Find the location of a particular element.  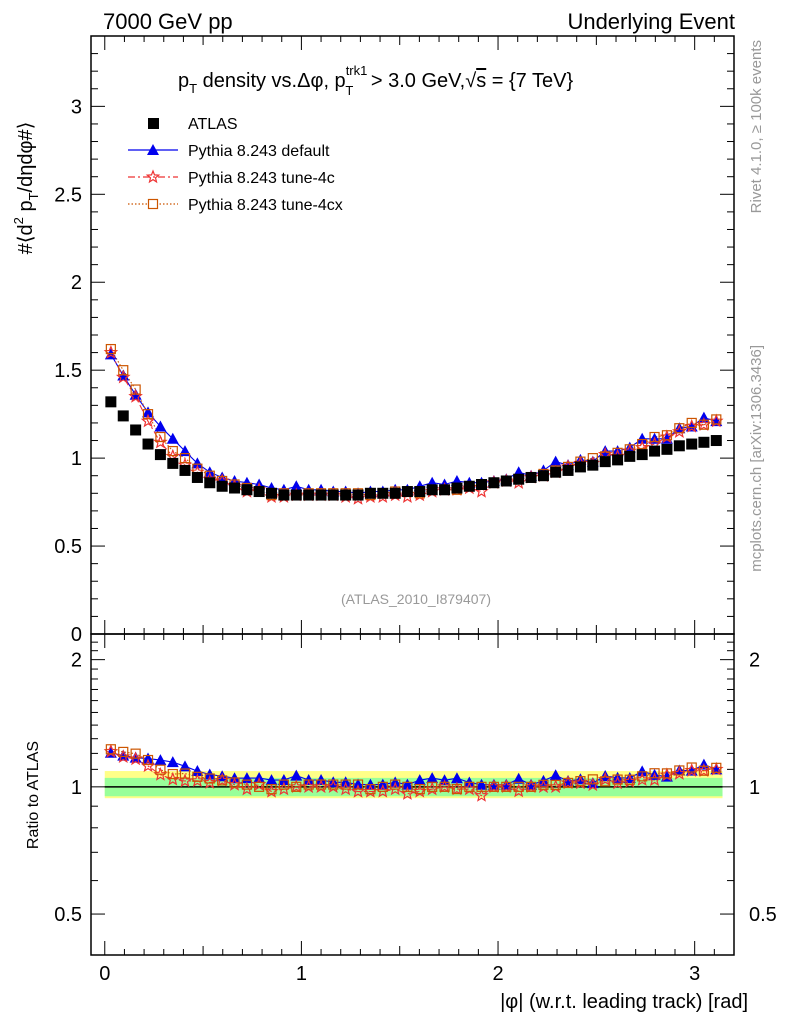

ratio-tick-label: 2 is located at coordinates (76, 661).